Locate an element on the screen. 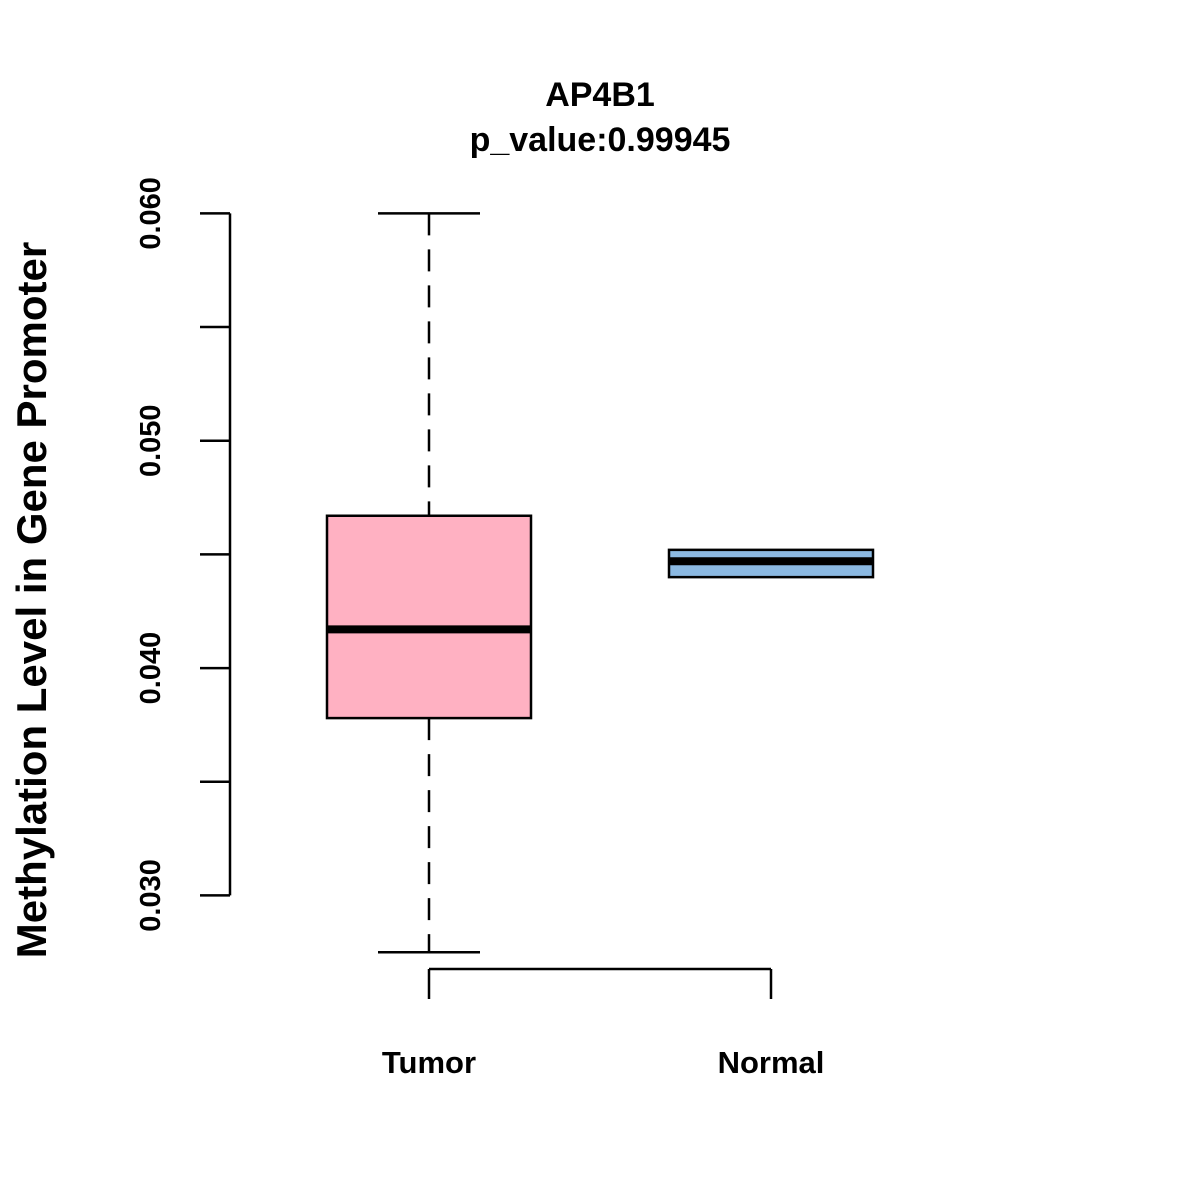 Image resolution: width=1200 pixels, height=1200 pixels. chart-title: AP4B1 is located at coordinates (600, 95).